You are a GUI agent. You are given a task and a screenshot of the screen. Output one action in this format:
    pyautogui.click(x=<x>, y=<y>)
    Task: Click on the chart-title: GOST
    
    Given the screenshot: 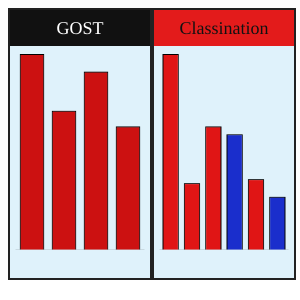 What is the action you would take?
    pyautogui.click(x=80, y=28)
    